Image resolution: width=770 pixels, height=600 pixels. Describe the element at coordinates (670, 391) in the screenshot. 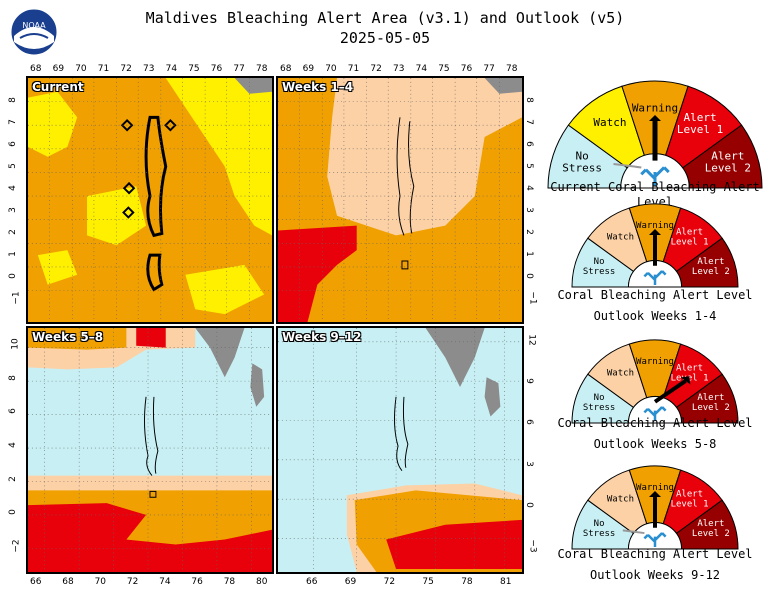

I see `needle-arrow-icon` at that location.